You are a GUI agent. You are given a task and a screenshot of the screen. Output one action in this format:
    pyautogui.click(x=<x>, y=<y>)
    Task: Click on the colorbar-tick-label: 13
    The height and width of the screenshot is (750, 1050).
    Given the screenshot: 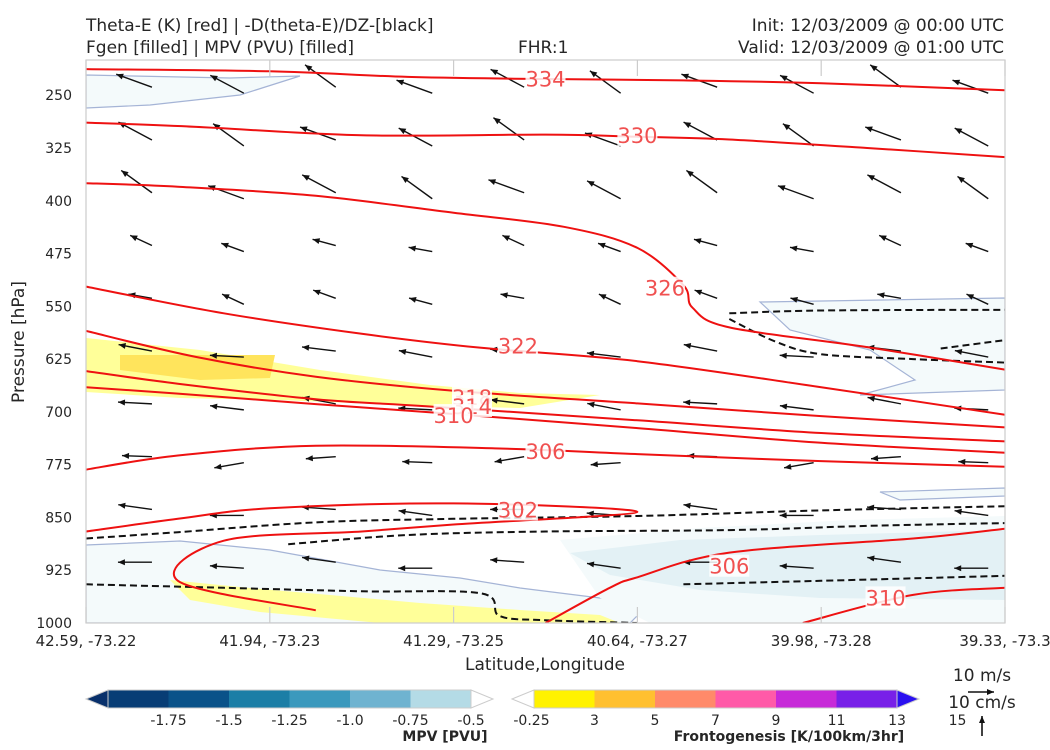 What is the action you would take?
    pyautogui.click(x=897, y=721)
    